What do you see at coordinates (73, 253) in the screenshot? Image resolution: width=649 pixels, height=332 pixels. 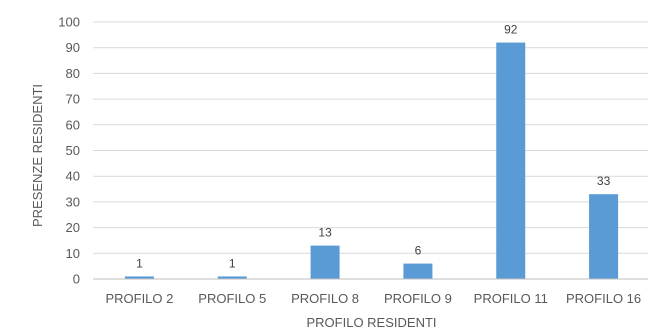 I see `y-tick-label: 10` at bounding box center [73, 253].